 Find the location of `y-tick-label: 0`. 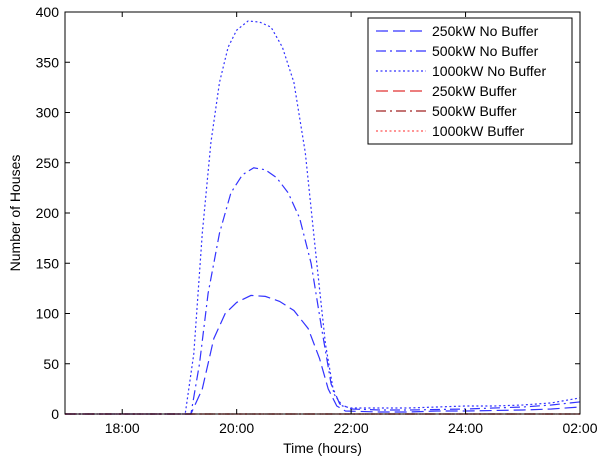

y-tick-label: 0 is located at coordinates (55, 414).